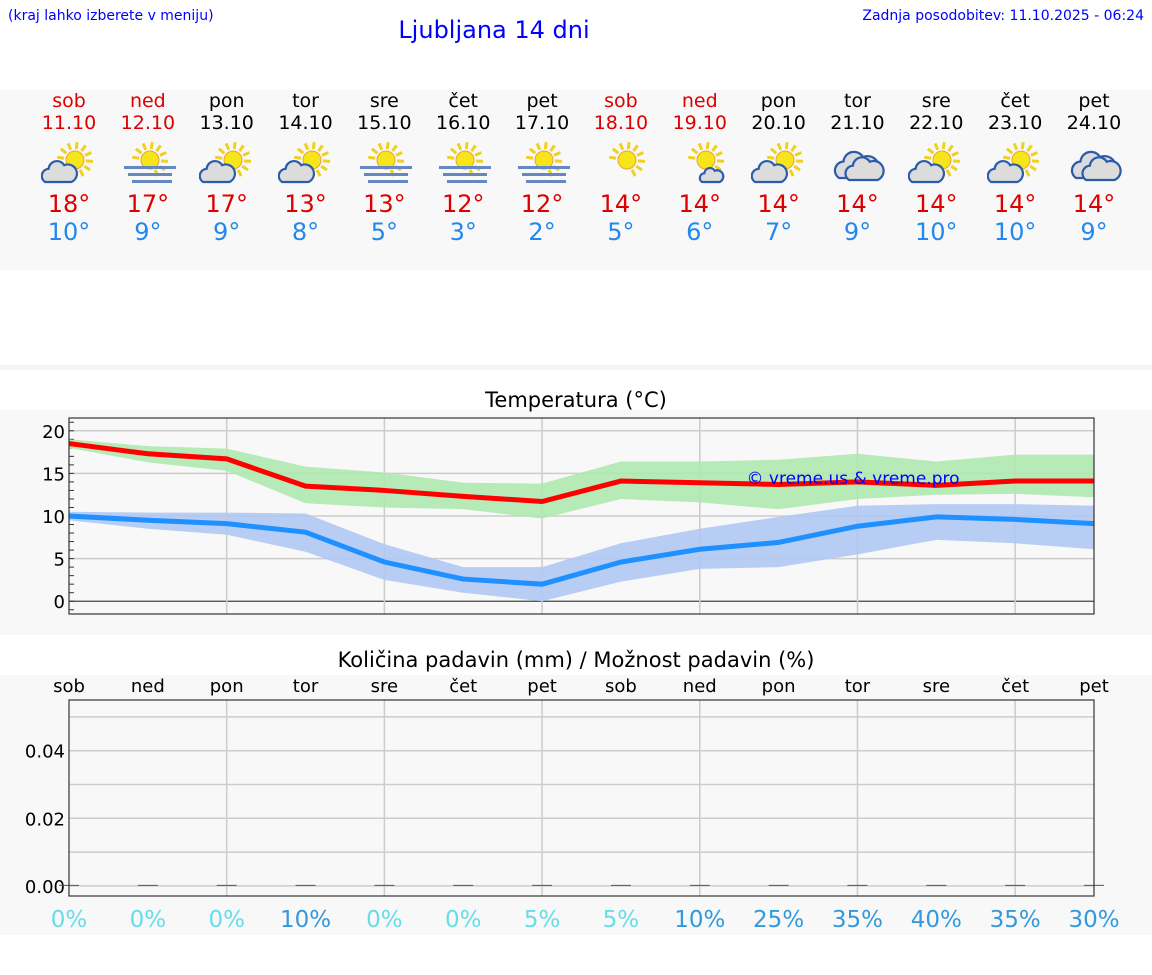  What do you see at coordinates (148, 168) in the screenshot?
I see `day-column: ned 12.10 17° 9°` at bounding box center [148, 168].